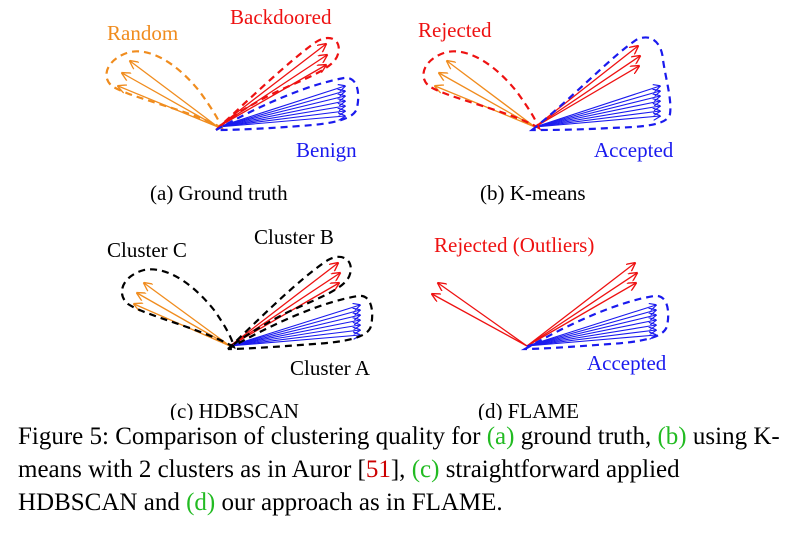  I want to click on panel-b-label-rejected: Rejected, so click(455, 30).